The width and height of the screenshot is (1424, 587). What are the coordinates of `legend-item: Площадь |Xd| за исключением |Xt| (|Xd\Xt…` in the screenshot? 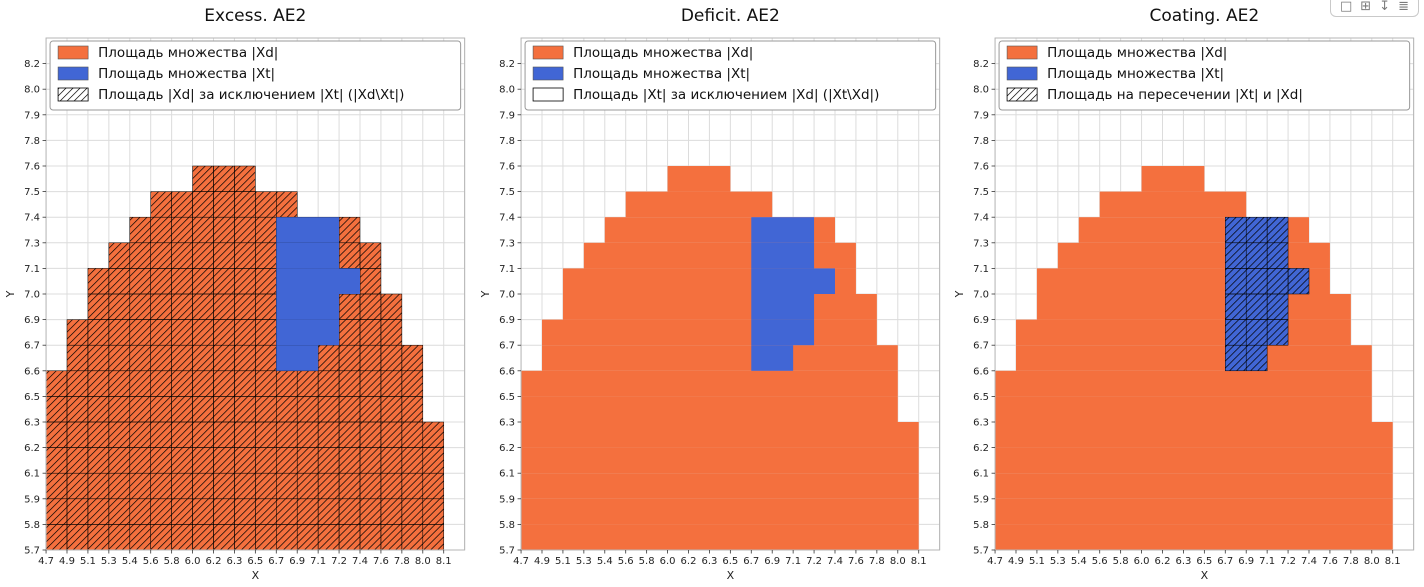 It's located at (230, 95).